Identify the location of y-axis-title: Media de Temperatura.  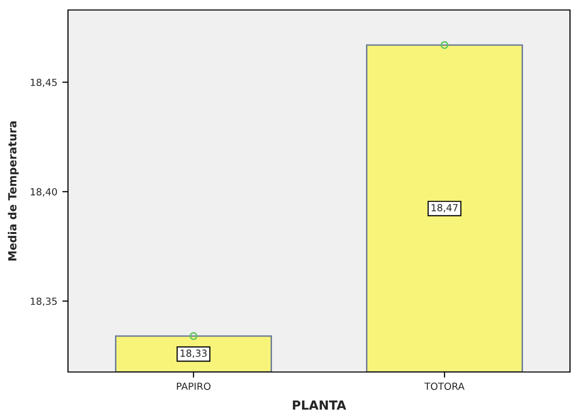
(13, 190).